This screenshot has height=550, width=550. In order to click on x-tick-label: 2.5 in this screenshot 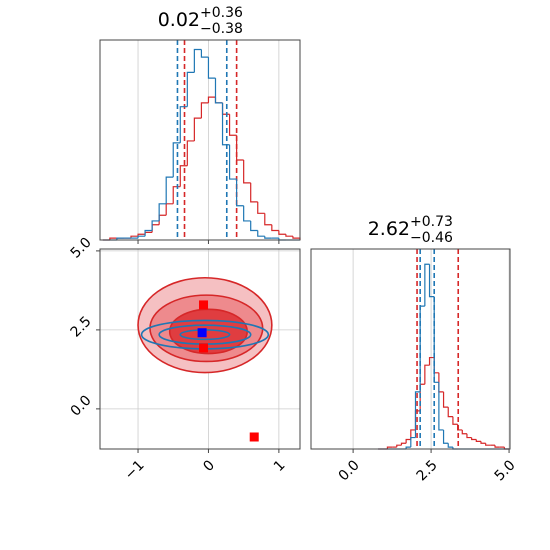, I will do `click(427, 470)`.